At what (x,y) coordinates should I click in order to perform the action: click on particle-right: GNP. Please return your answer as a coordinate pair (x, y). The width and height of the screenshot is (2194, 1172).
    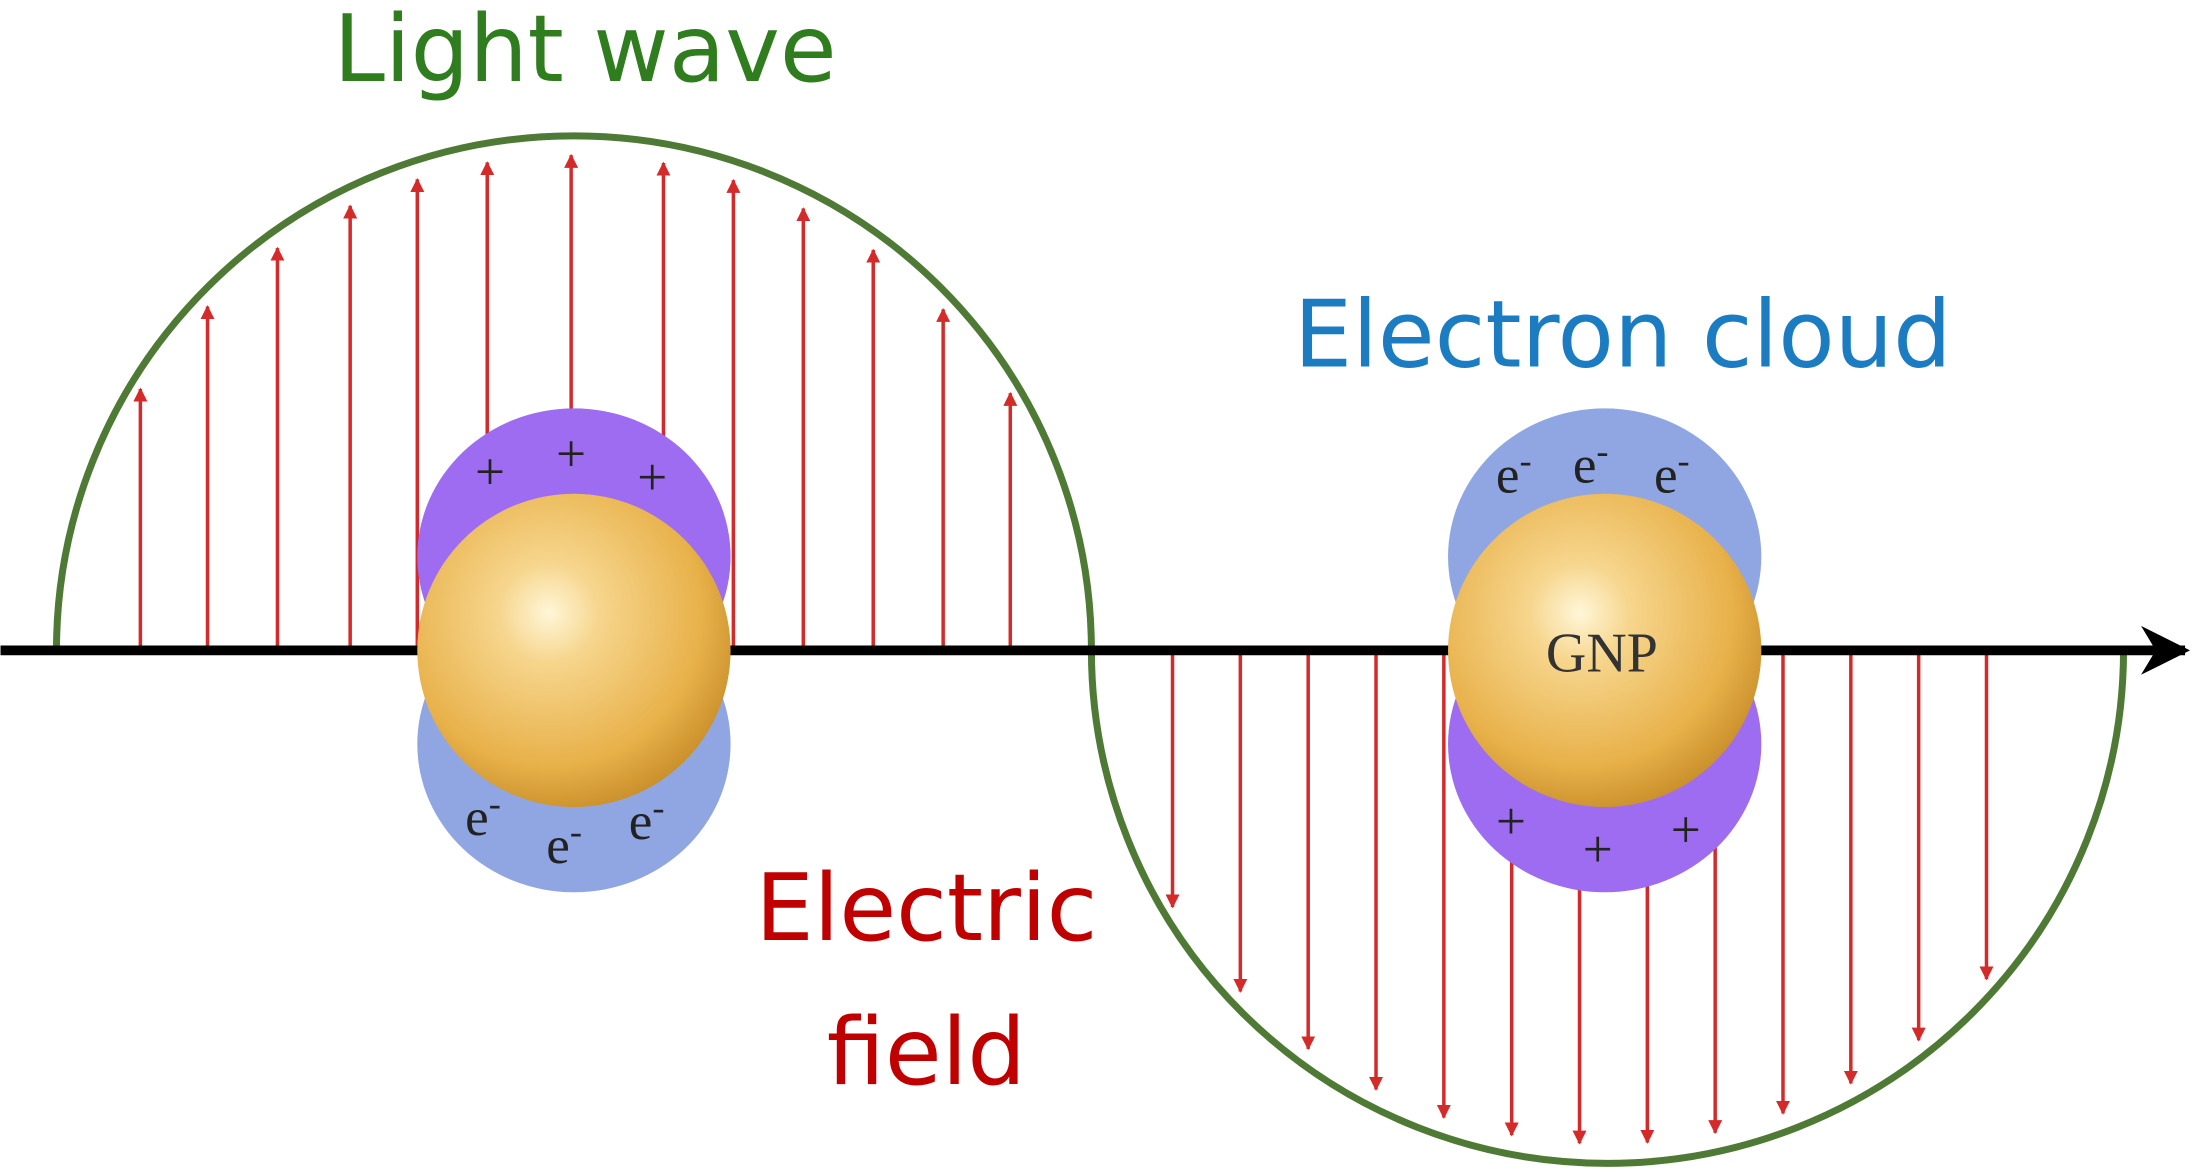
    Looking at the image, I should click on (1605, 650).